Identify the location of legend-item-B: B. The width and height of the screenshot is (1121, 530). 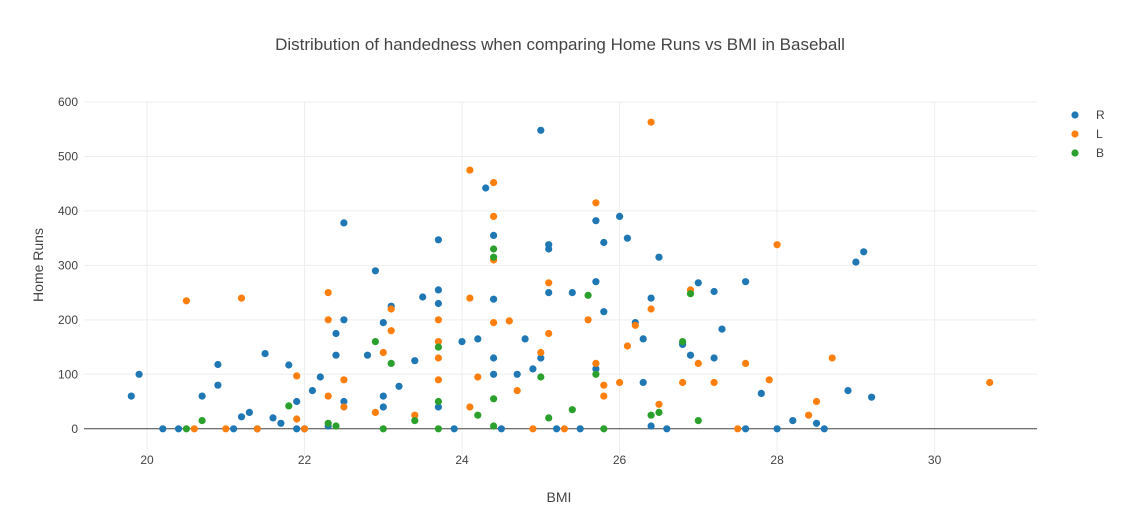
(1087, 153).